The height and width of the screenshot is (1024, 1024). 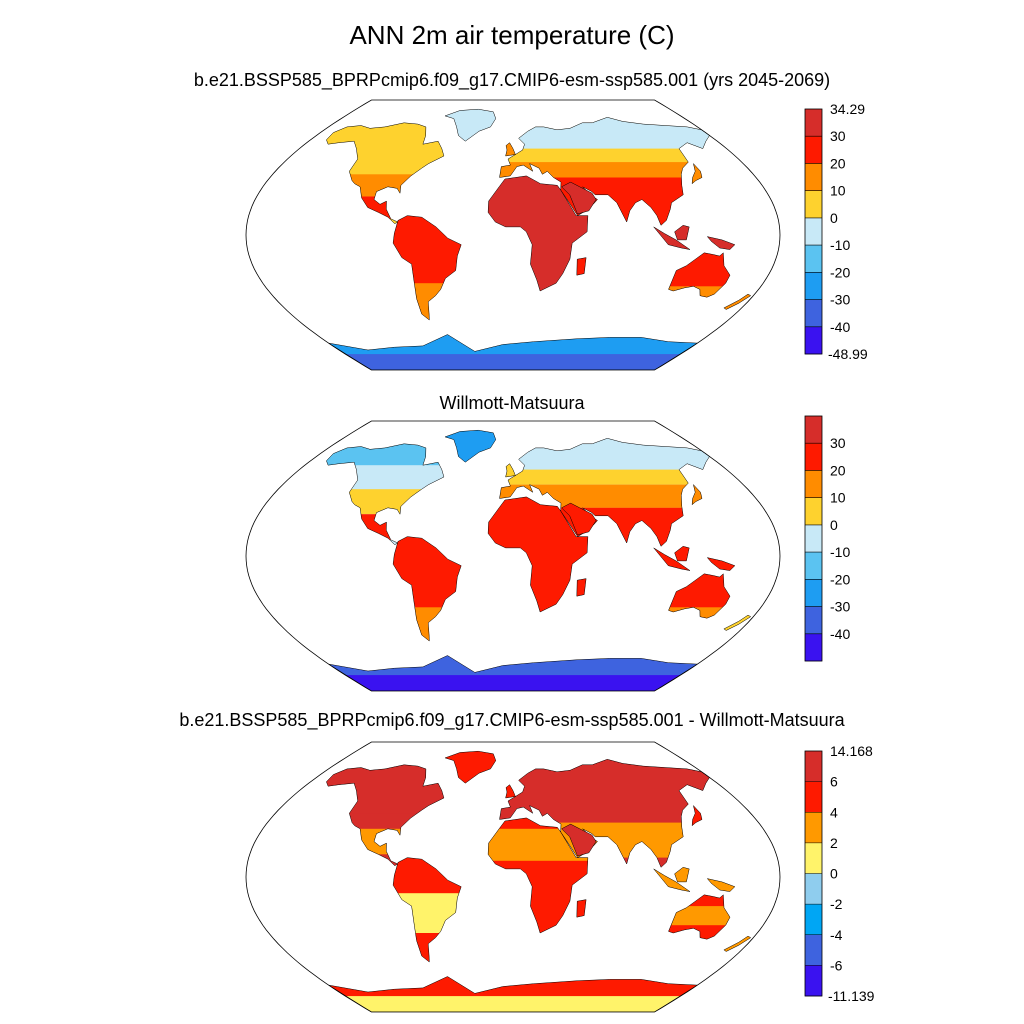 I want to click on land-borneo, so click(x=682, y=232).